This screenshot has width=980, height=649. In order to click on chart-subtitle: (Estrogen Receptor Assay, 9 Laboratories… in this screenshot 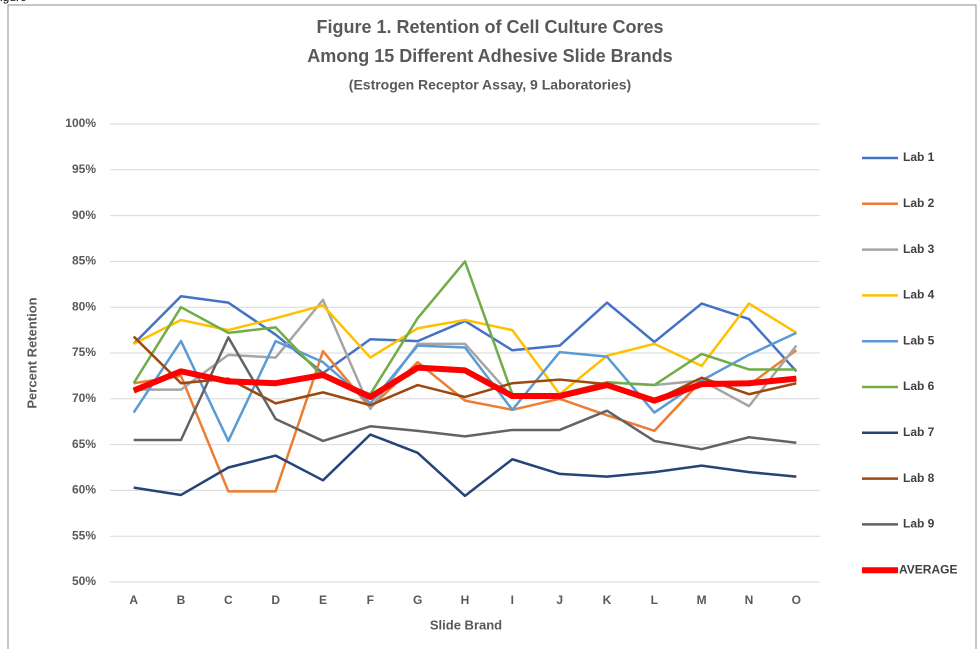, I will do `click(490, 85)`.